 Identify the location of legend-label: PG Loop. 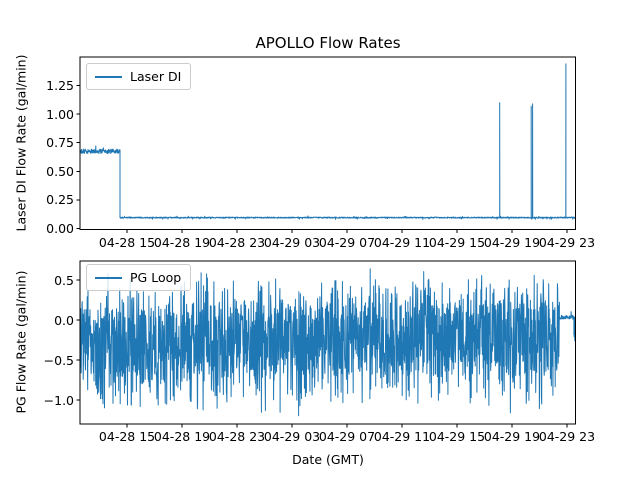
(156, 277).